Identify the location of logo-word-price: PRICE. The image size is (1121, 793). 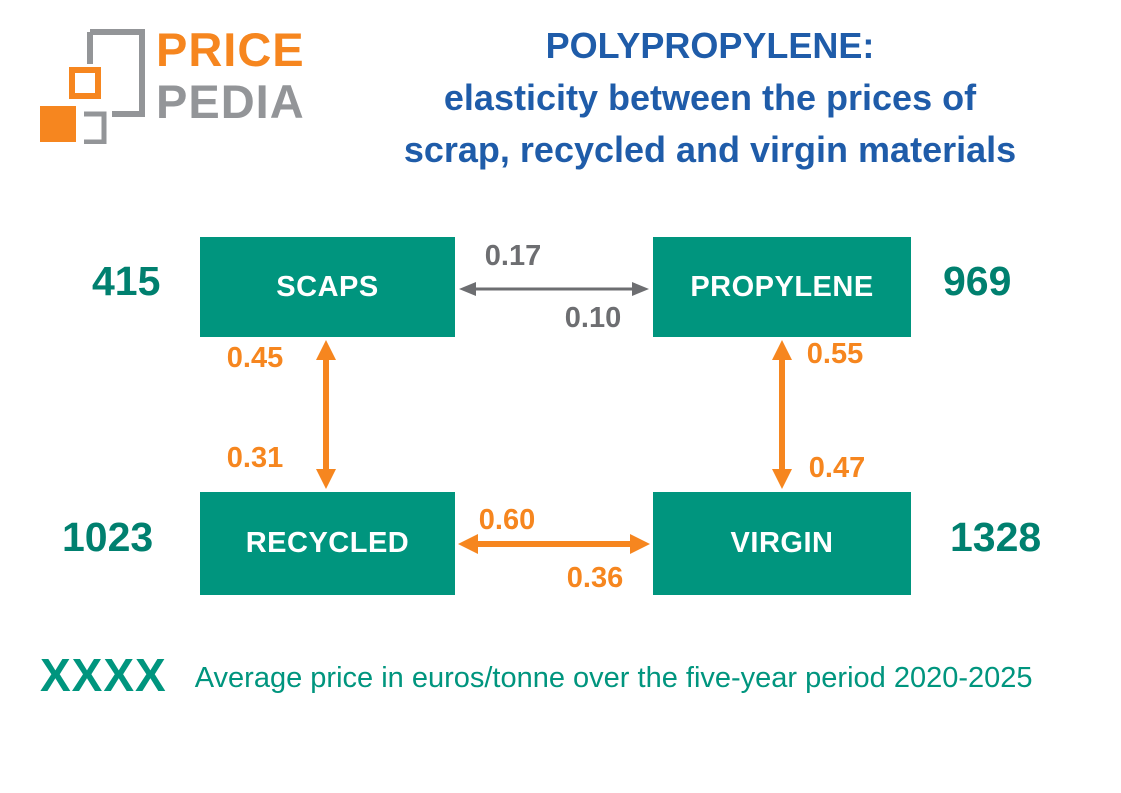
(230, 49).